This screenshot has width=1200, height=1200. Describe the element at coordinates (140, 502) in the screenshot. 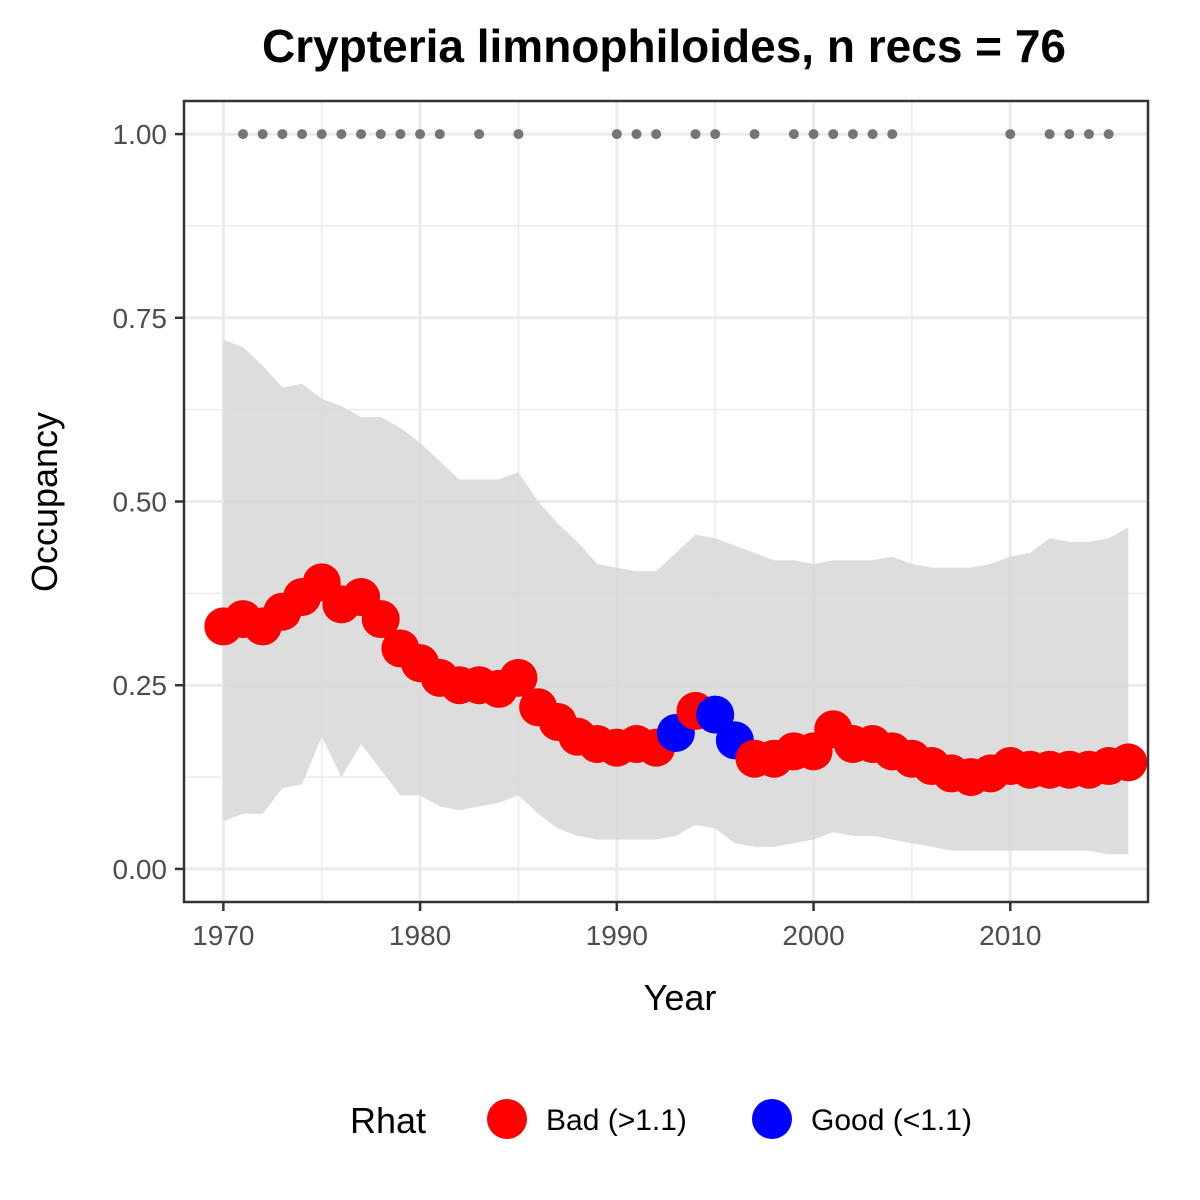

I see `y-tick-label: 0.50` at that location.